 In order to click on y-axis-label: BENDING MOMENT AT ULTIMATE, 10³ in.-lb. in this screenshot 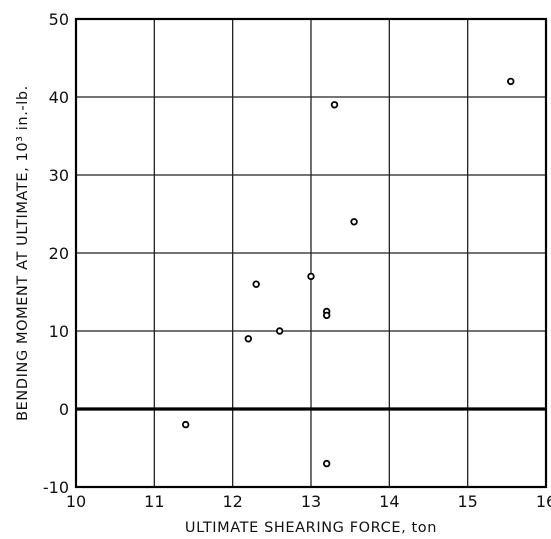, I will do `click(23, 253)`.